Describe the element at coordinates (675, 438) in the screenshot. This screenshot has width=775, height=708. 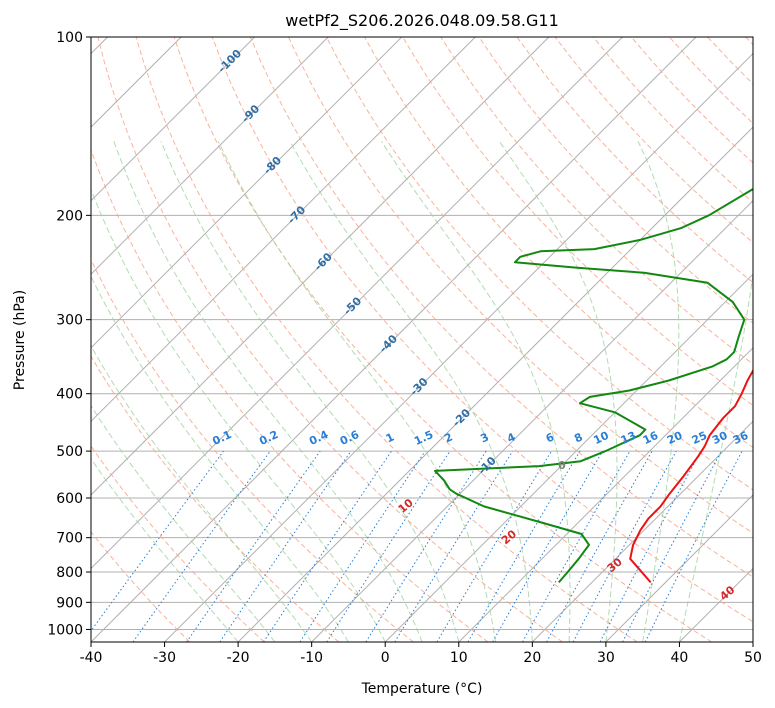
I see `mixing-ratio-label: 20` at that location.